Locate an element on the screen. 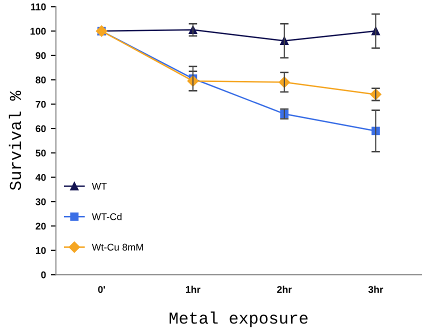 The width and height of the screenshot is (430, 335). y-tick-label: 0 is located at coordinates (43, 274).